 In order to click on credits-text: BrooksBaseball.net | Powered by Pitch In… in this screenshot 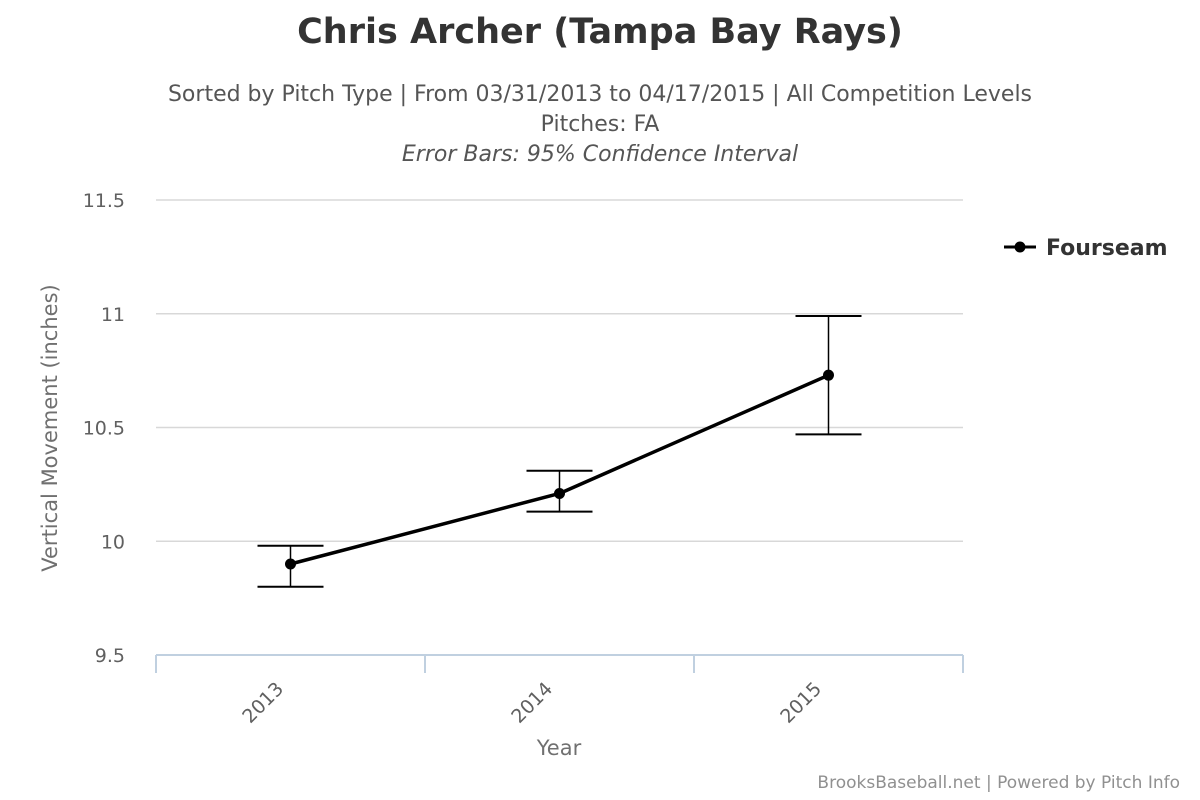, I will do `click(998, 783)`.